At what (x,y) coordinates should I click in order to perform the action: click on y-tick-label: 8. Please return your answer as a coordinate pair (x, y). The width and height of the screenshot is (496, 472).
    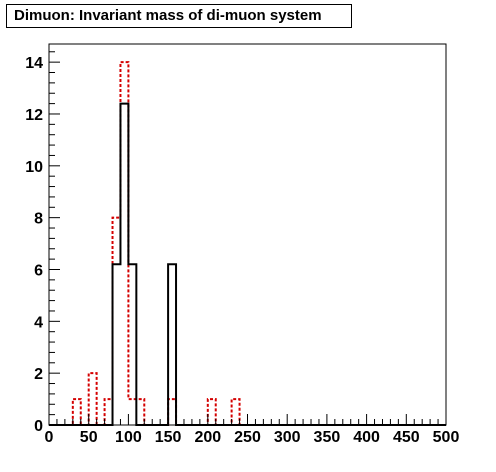
    Looking at the image, I should click on (38, 219).